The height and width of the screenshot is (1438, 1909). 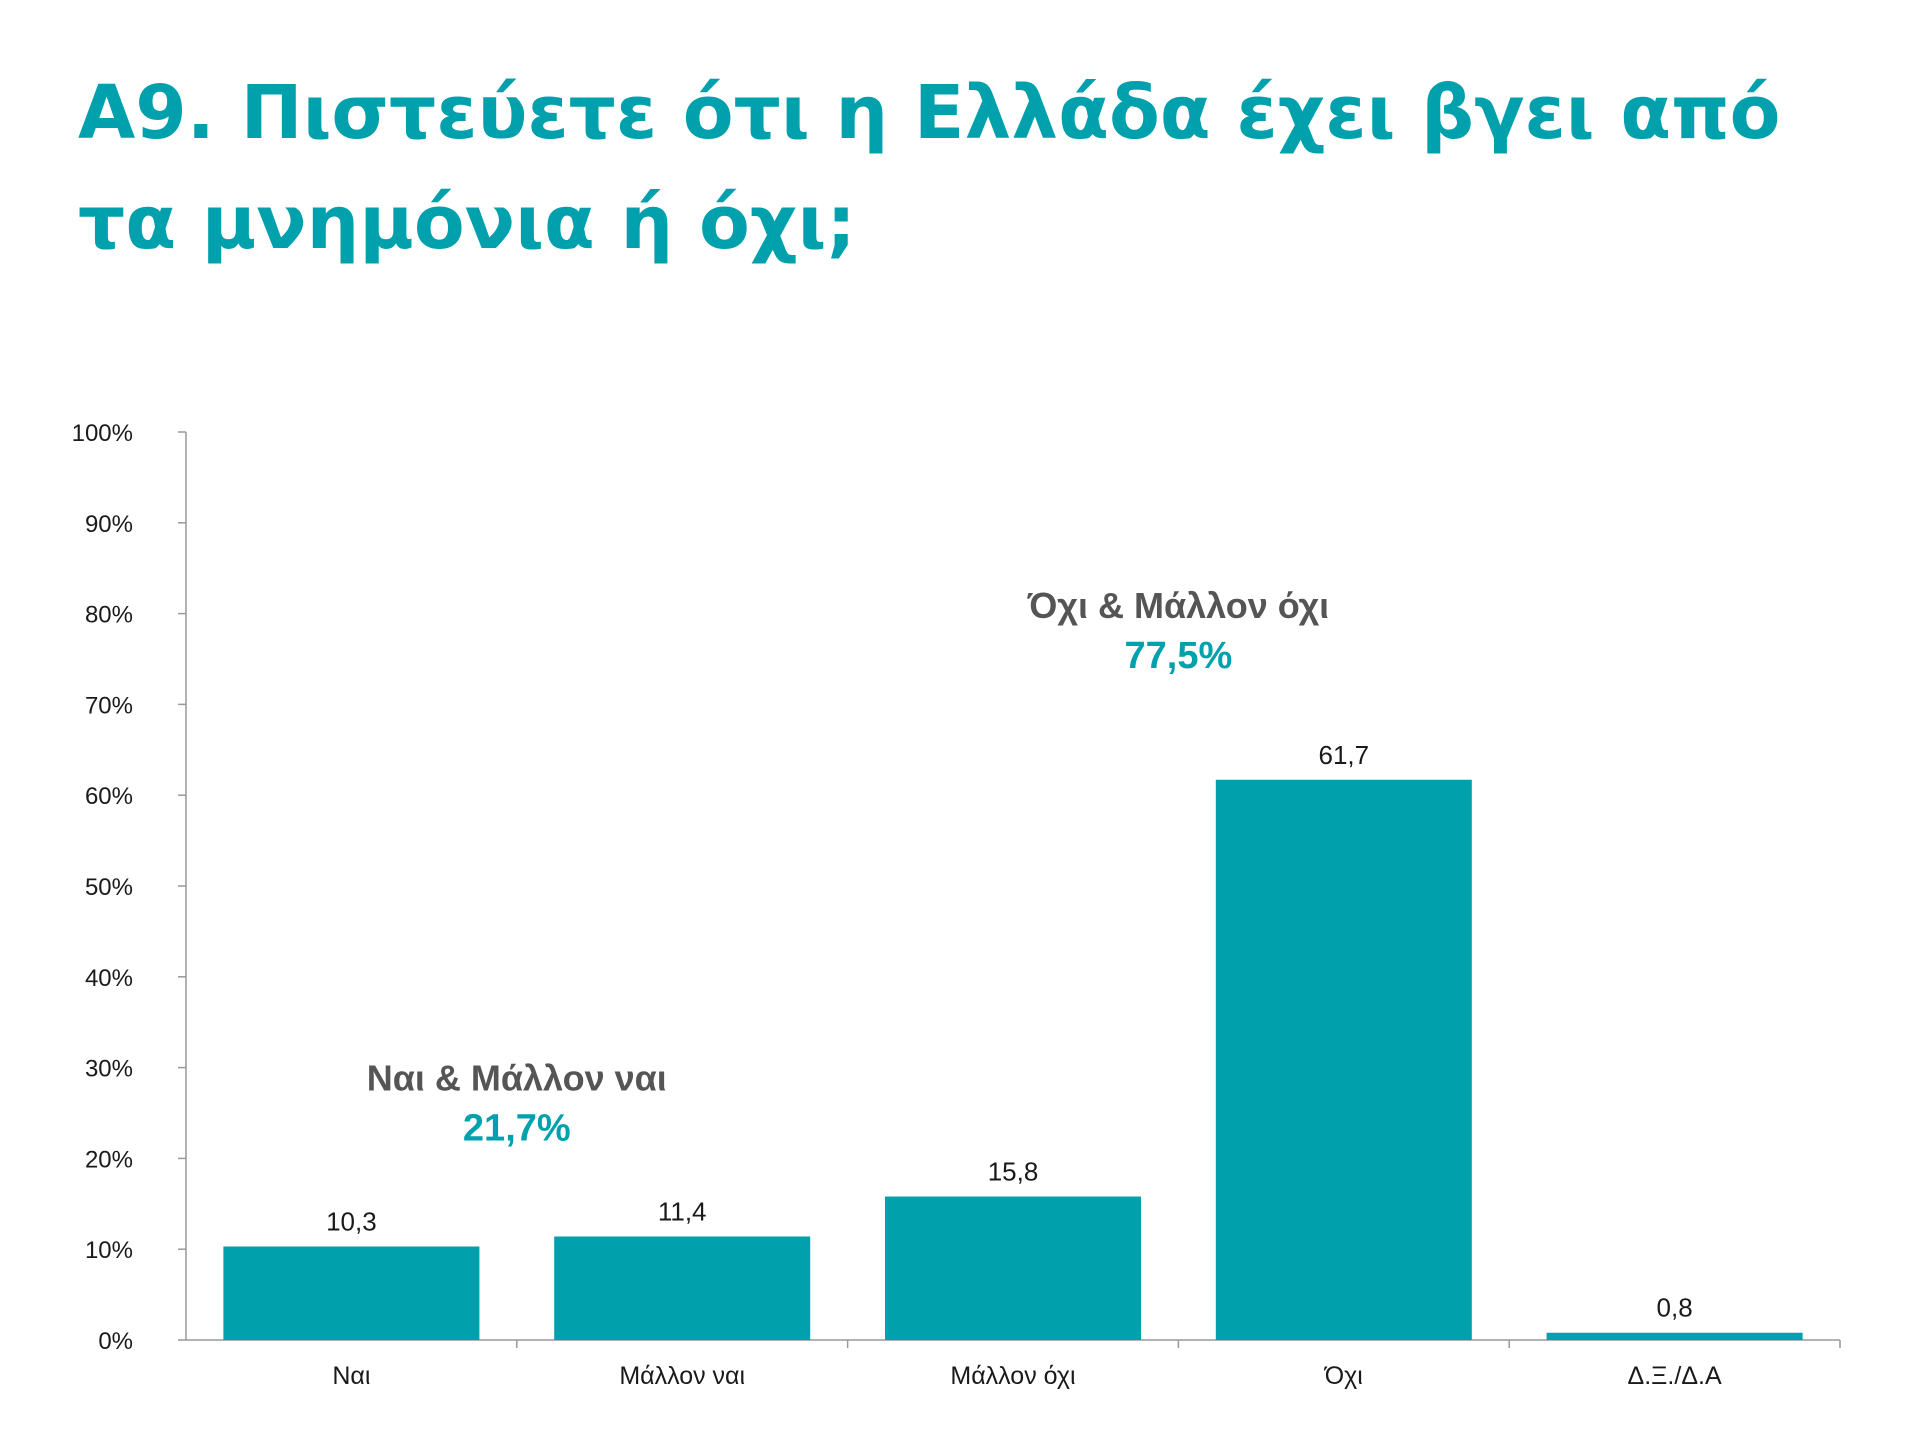 I want to click on group-annotation-label: Όχι & Μάλλον όχι, so click(x=1178, y=605).